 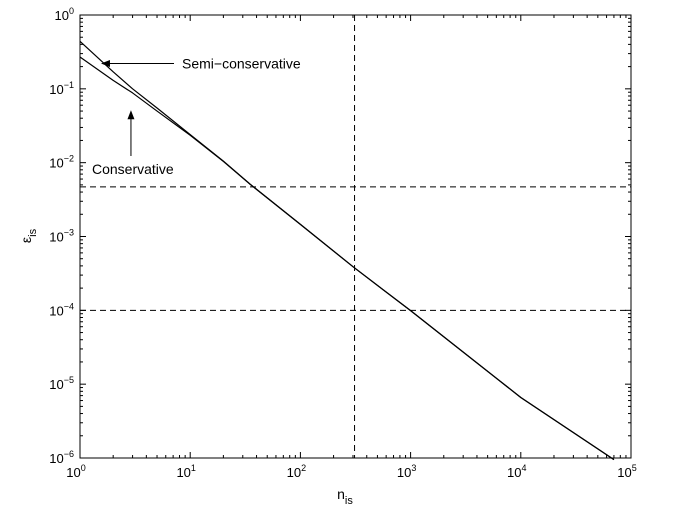 I want to click on y-tick-label: 10⁻¹, so click(x=61, y=88).